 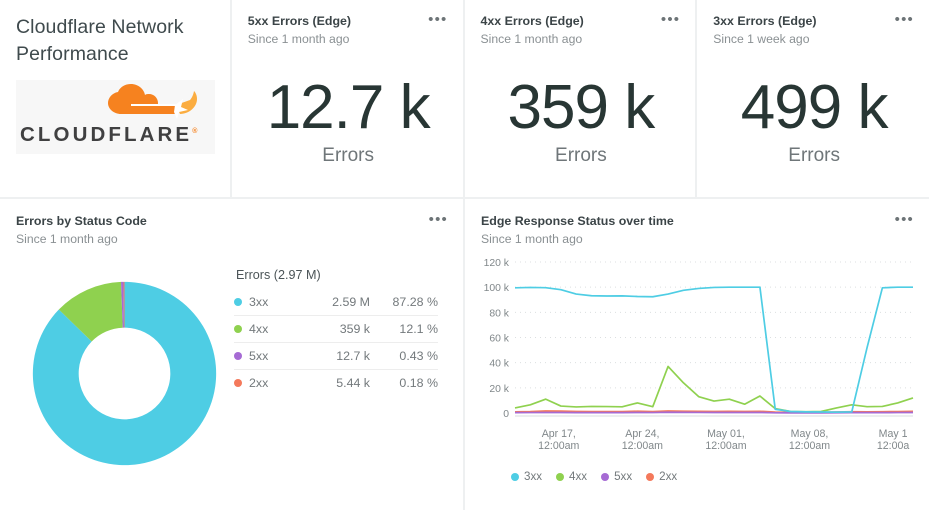 What do you see at coordinates (348, 29) in the screenshot?
I see `card-header: 5xx Errors (Edge) Since 1 month ago •••` at bounding box center [348, 29].